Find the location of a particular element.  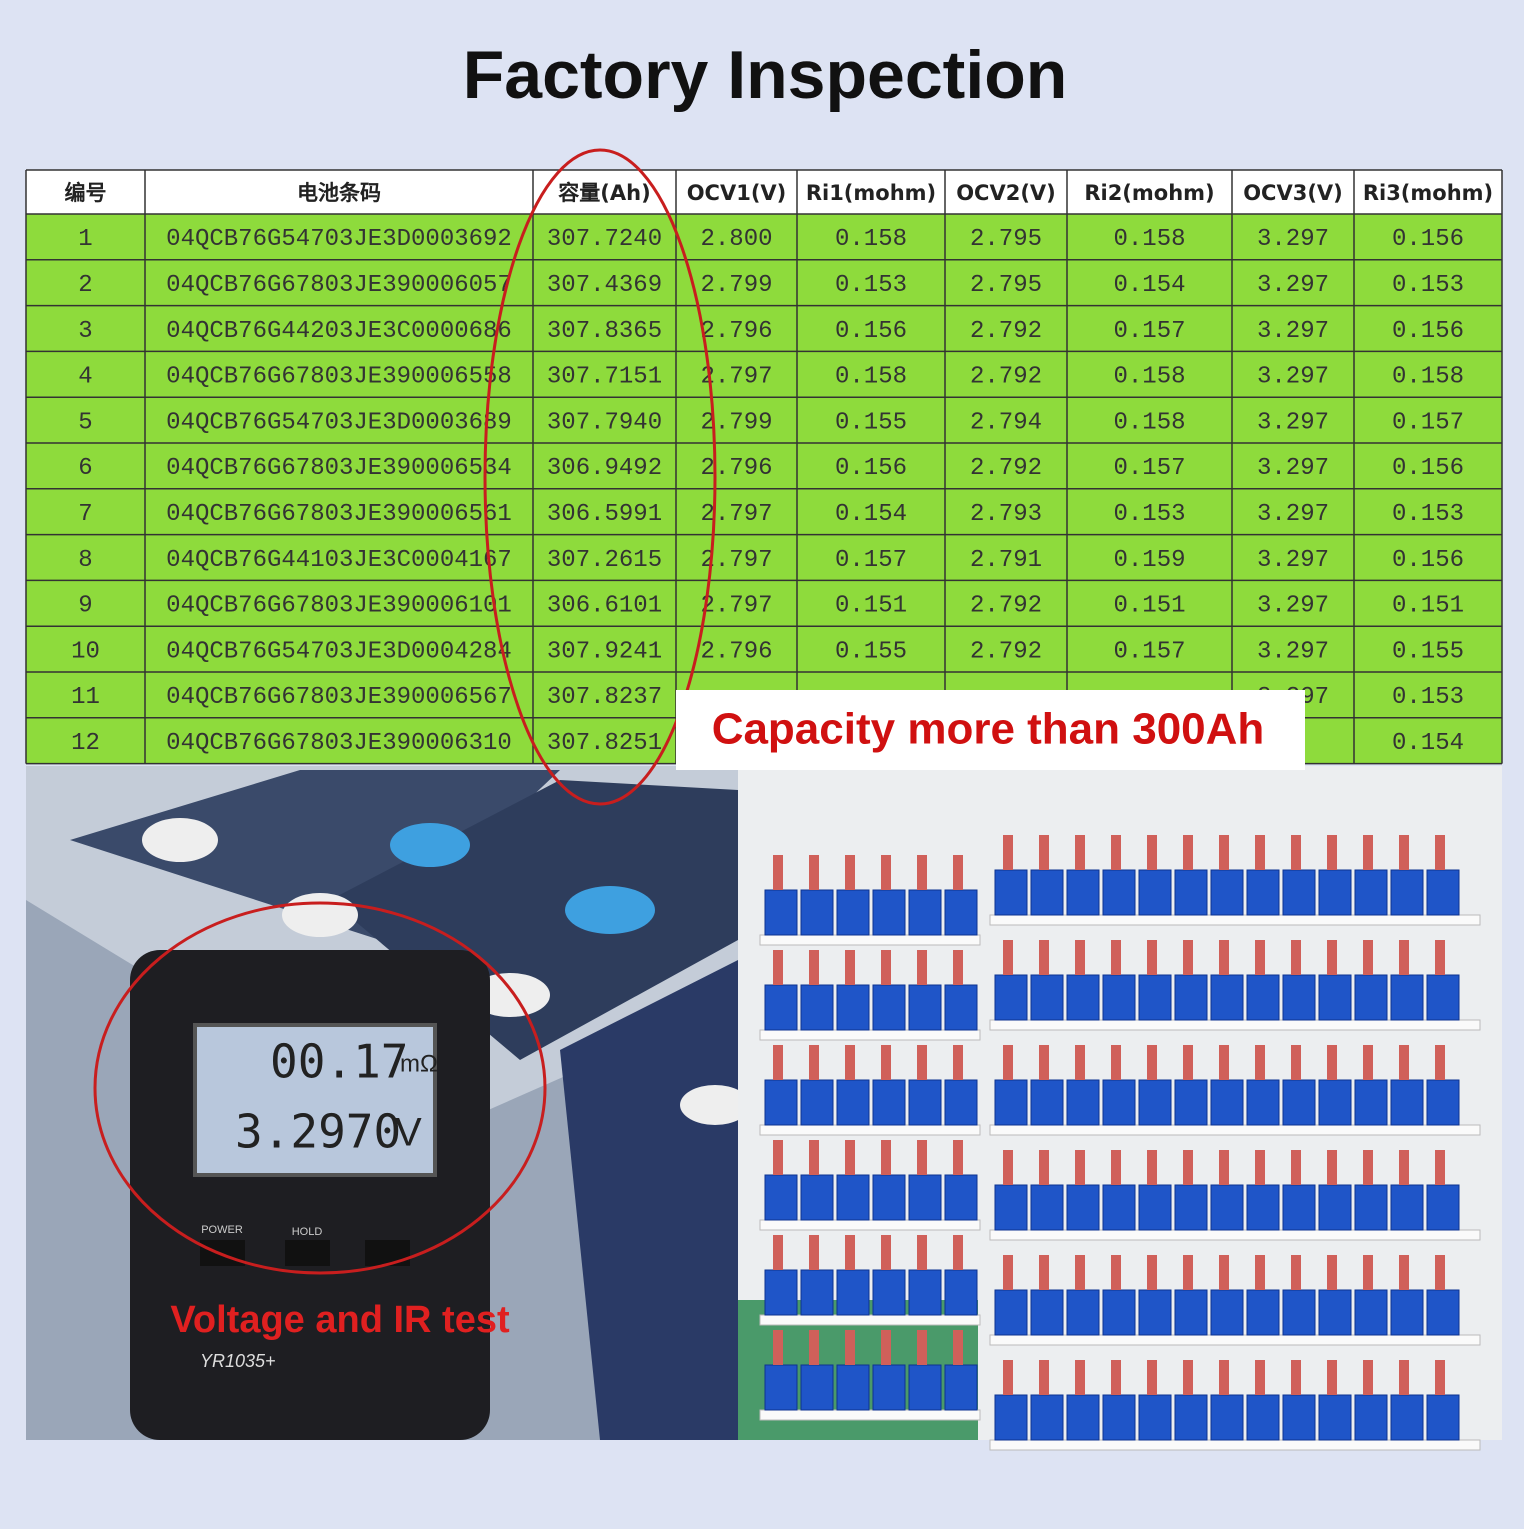

terminal is located at coordinates (320, 915).